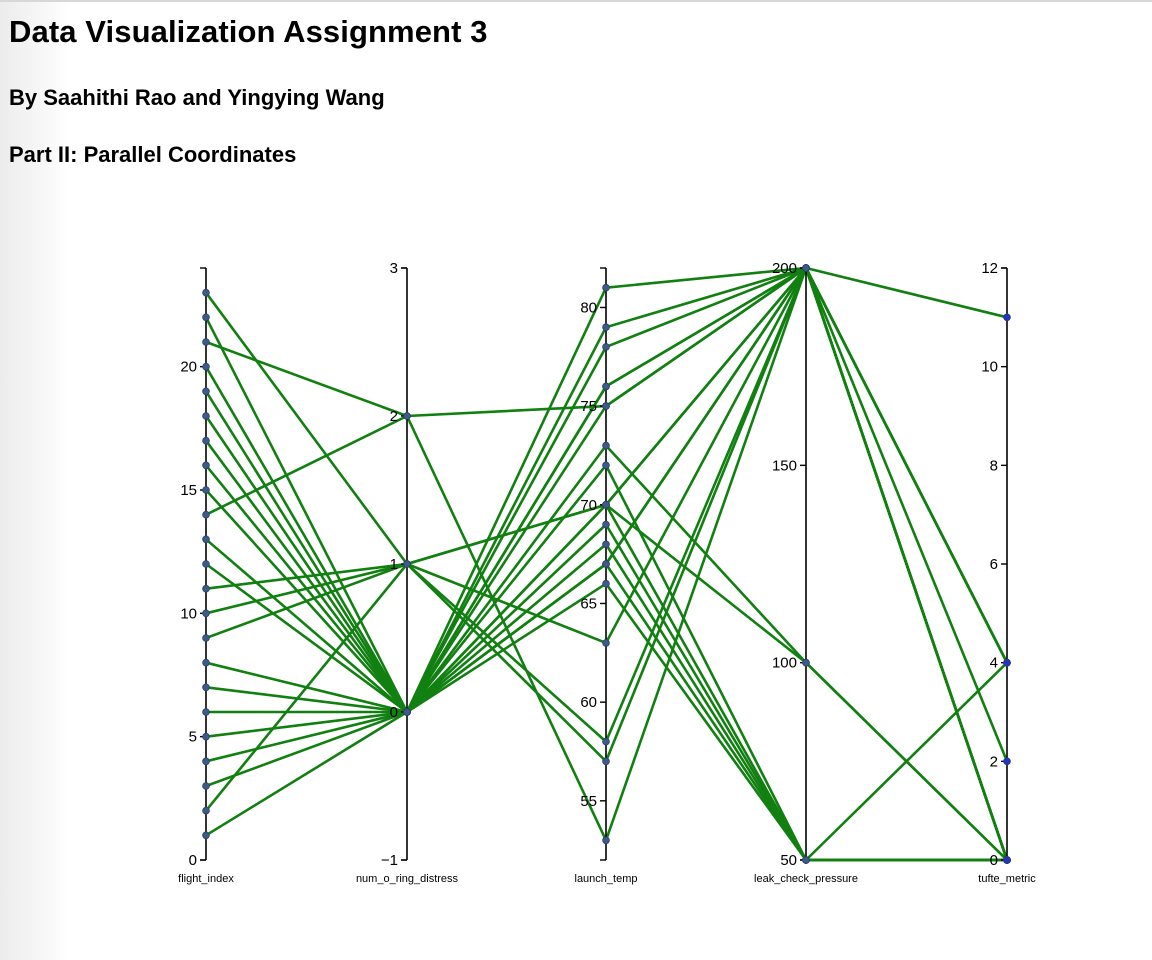  What do you see at coordinates (606, 576) in the screenshot?
I see `axis-launch_temp: 55 60 65 70 75 80 launch_temp` at bounding box center [606, 576].